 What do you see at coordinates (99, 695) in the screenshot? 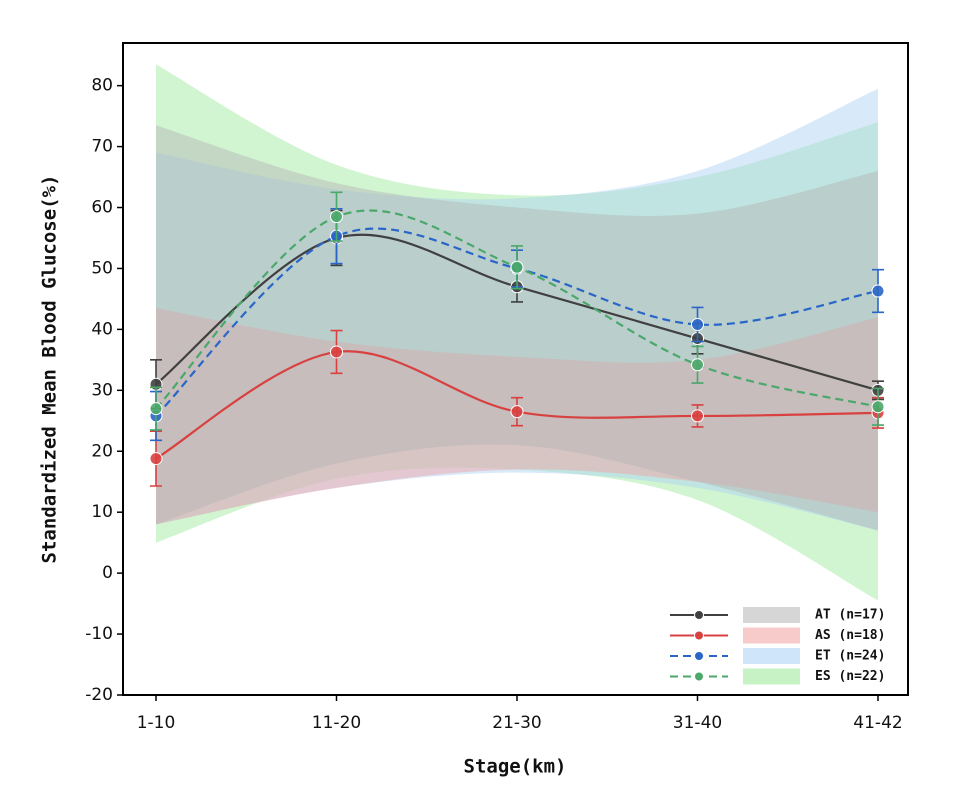
I see `y-tick-label: -20` at bounding box center [99, 695].